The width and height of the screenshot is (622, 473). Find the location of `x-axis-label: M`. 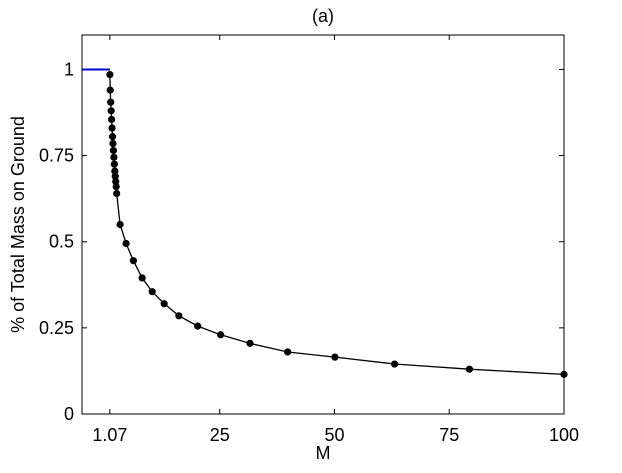

x-axis-label: M is located at coordinates (323, 453).